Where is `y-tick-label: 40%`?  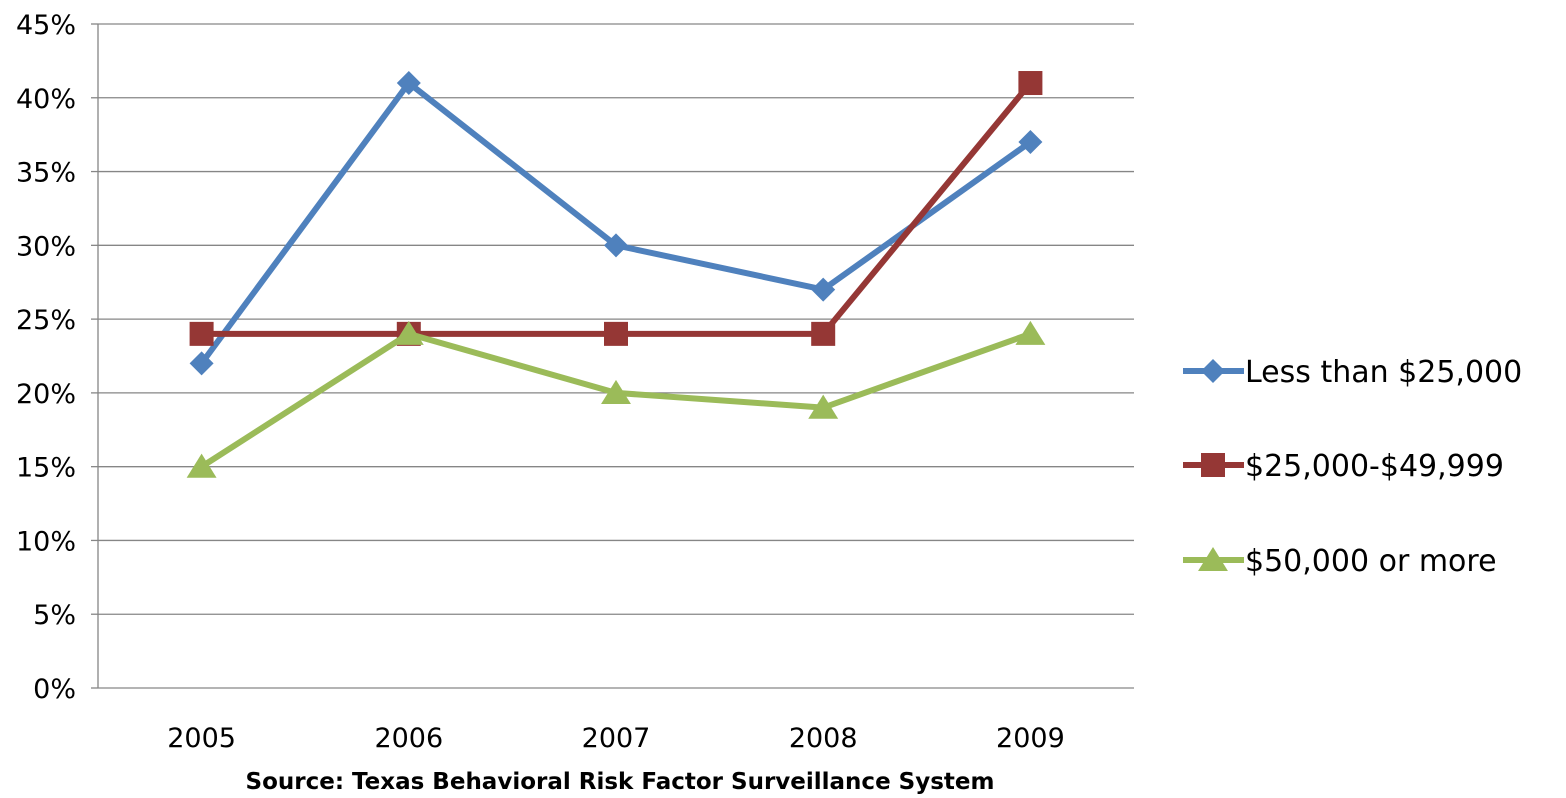
y-tick-label: 40% is located at coordinates (46, 99).